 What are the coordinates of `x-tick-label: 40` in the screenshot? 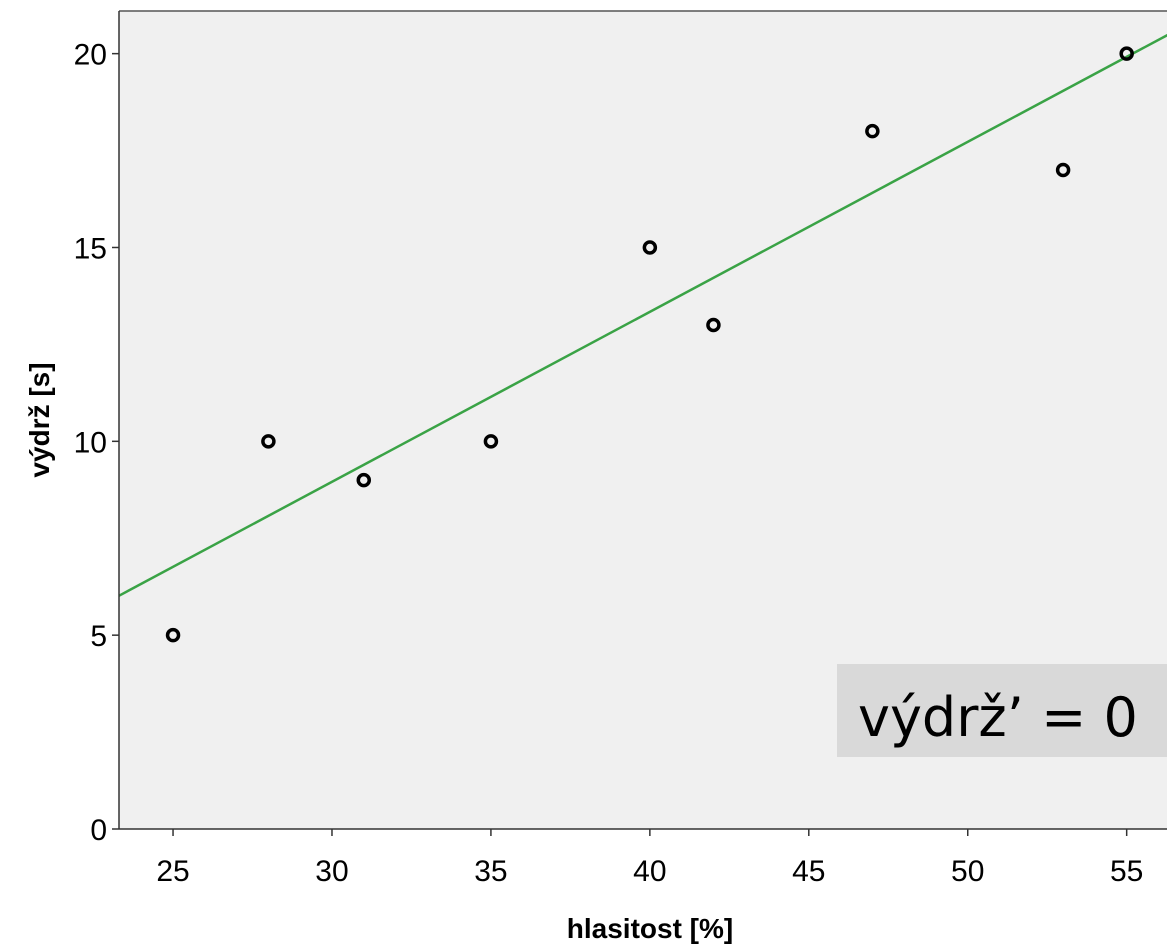 It's located at (649, 871).